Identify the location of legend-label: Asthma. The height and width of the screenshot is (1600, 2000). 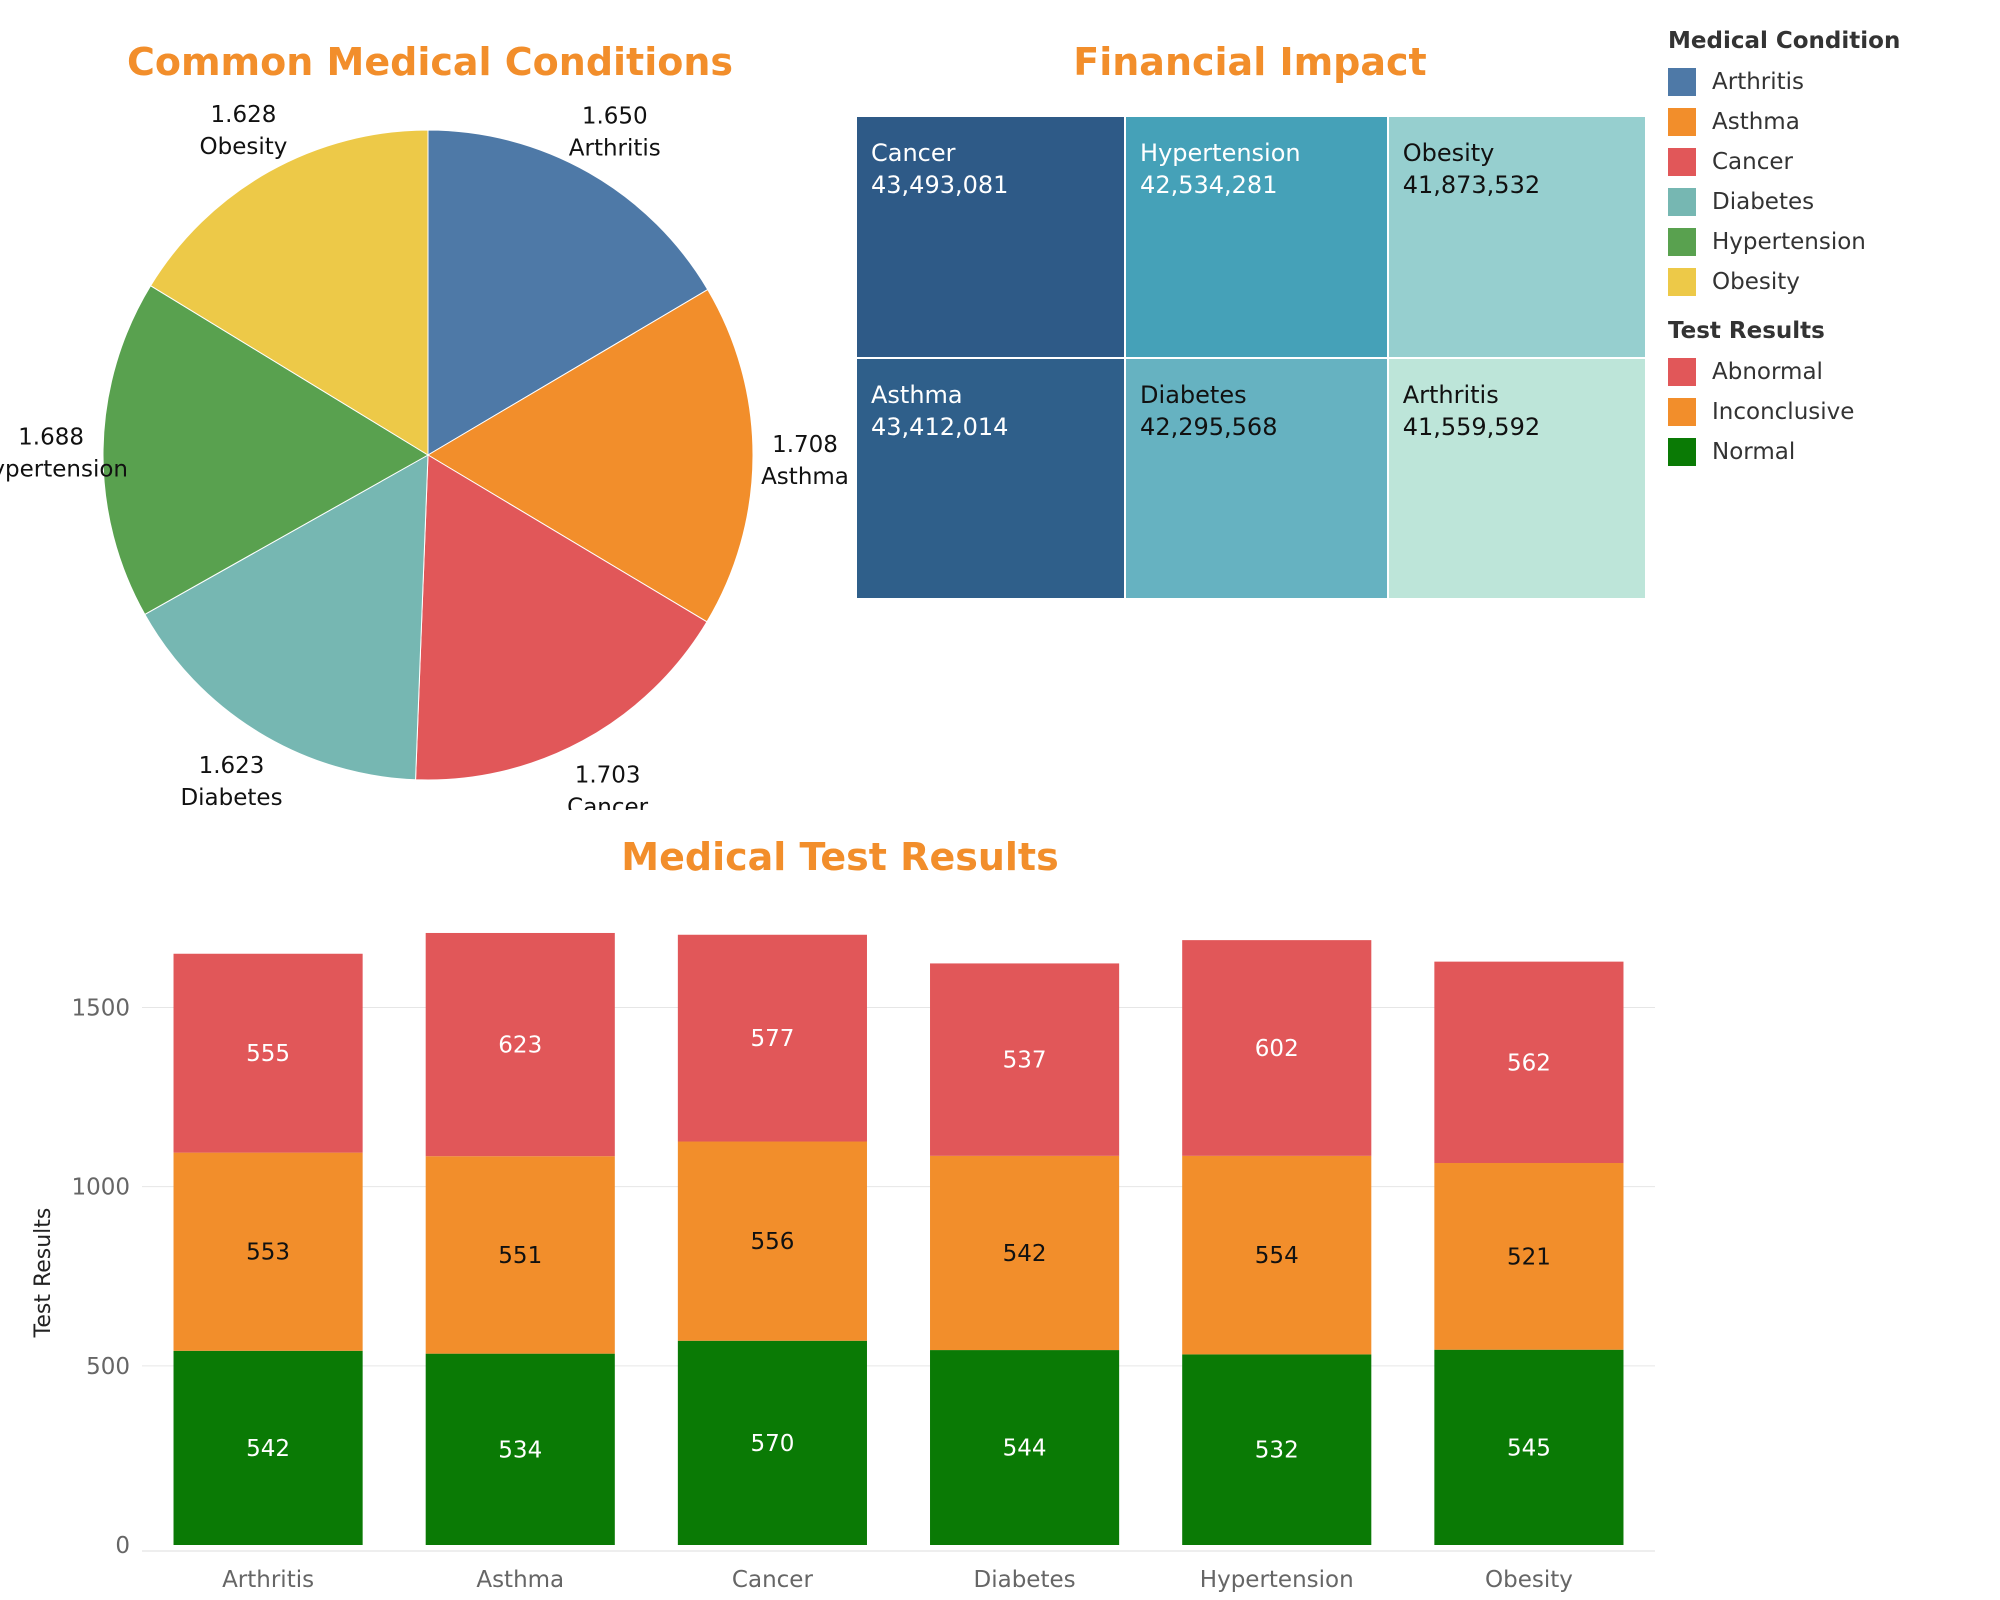
(1756, 122).